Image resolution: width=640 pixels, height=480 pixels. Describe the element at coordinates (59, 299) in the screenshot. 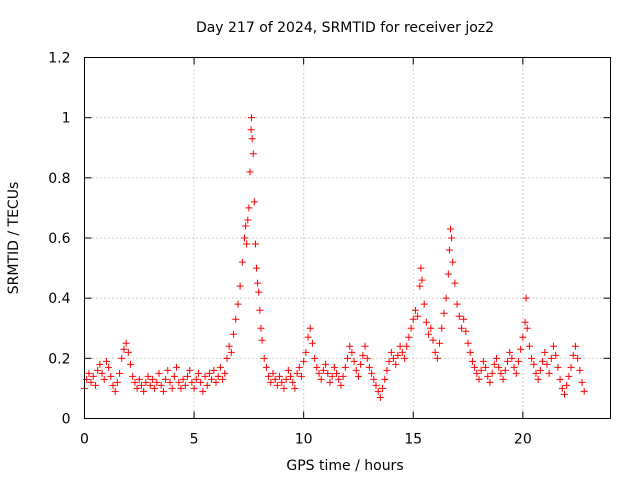

I see `y-tick-label: 0.4` at that location.